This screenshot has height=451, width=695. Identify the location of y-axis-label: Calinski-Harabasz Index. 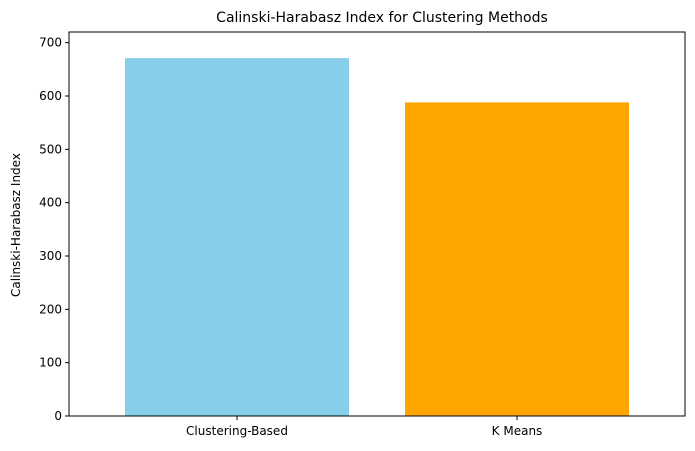
(16, 225).